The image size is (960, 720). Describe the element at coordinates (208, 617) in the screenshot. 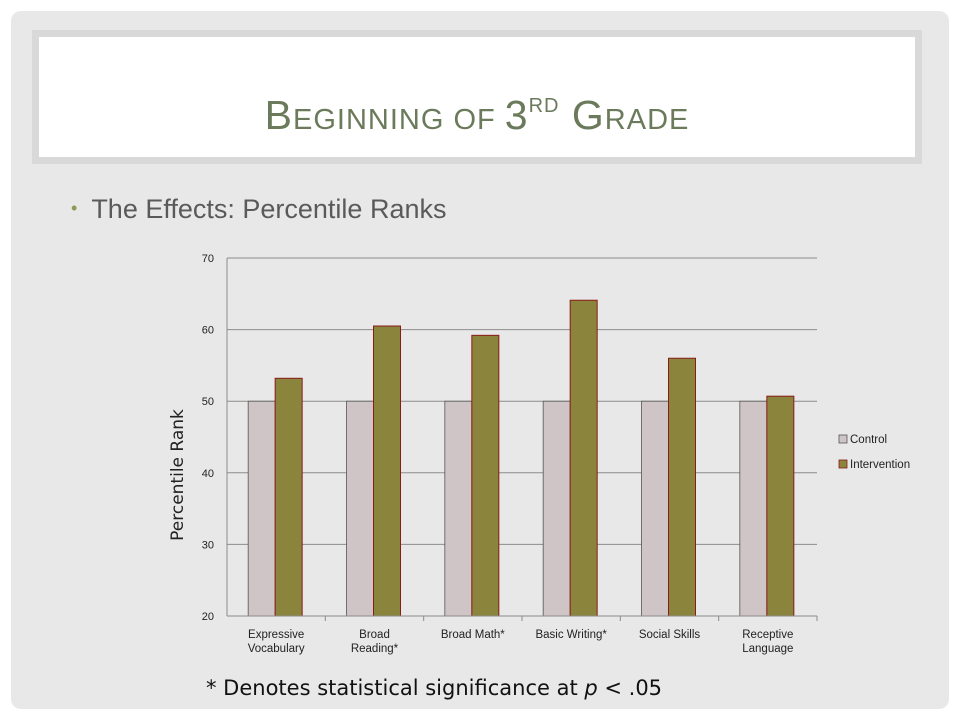

I see `y-tick-label: 20` at that location.